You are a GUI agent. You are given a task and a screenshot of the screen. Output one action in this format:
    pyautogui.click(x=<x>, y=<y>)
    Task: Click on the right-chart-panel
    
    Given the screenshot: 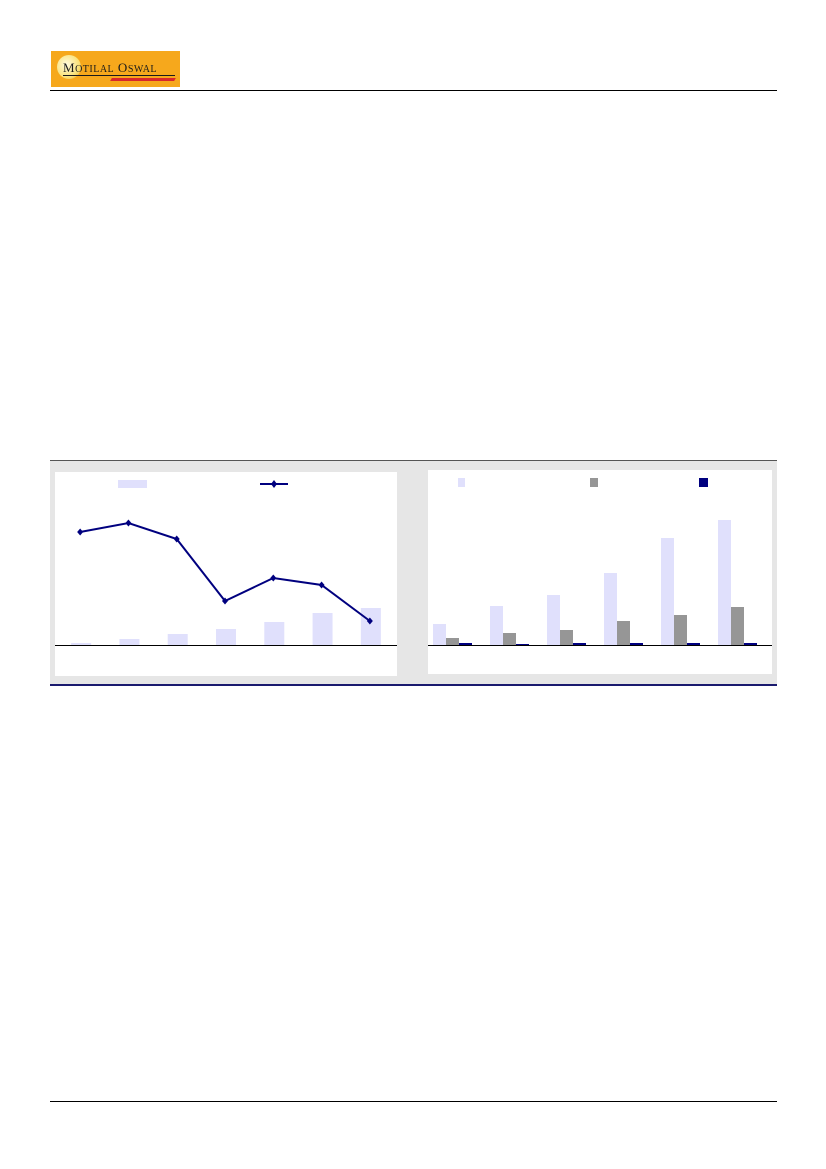 What is the action you would take?
    pyautogui.click(x=600, y=572)
    